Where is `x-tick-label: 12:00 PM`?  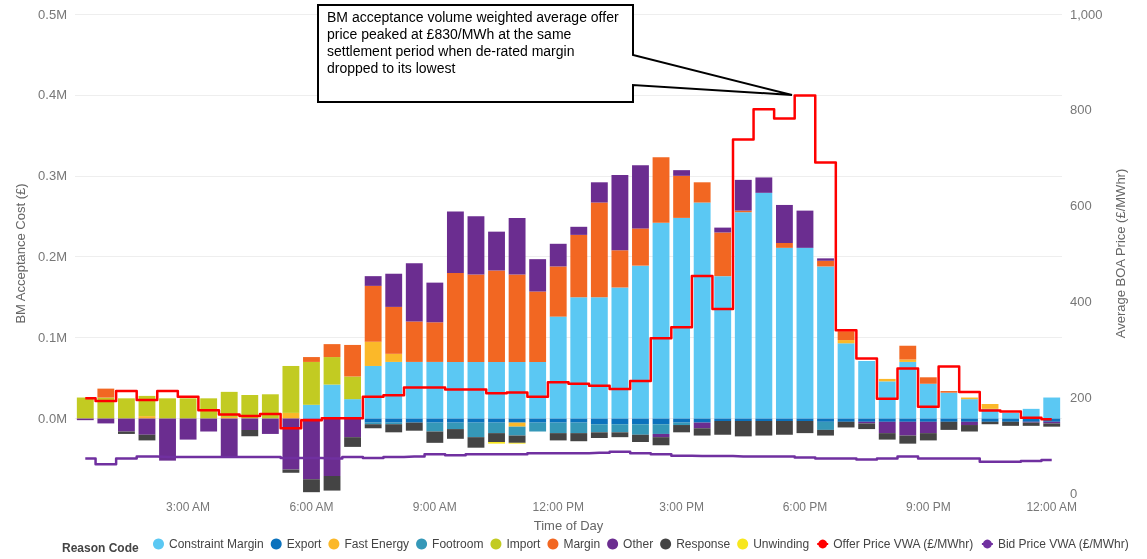
x-tick-label: 12:00 PM is located at coordinates (558, 507).